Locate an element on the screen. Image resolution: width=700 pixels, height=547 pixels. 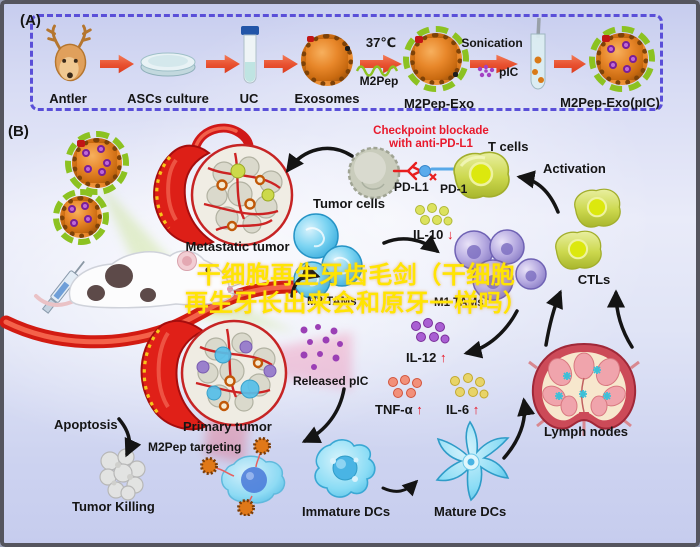
m2pep-targeting-label: M2Pep targeting is located at coordinates (195, 447).